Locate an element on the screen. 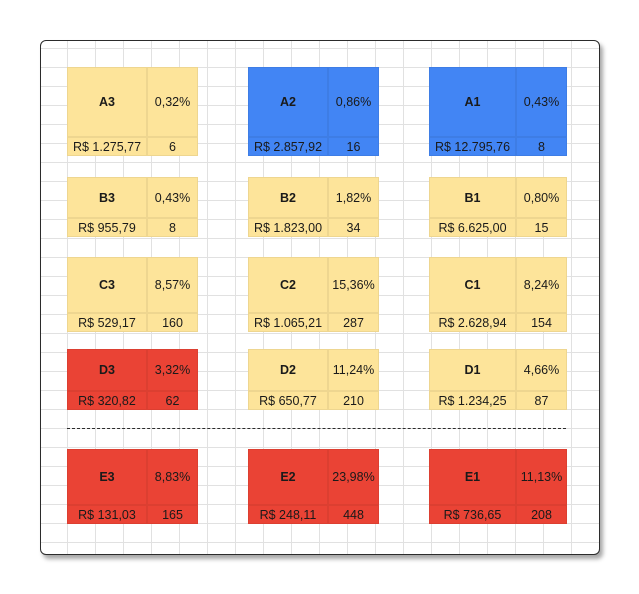  cell-value-e2: R$ 248,11 is located at coordinates (288, 514).